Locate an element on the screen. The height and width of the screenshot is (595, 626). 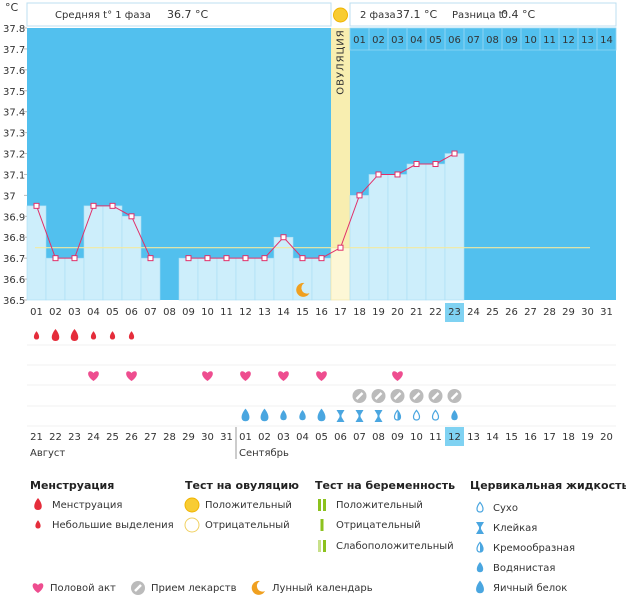
legend-title: Менструация is located at coordinates (72, 485).